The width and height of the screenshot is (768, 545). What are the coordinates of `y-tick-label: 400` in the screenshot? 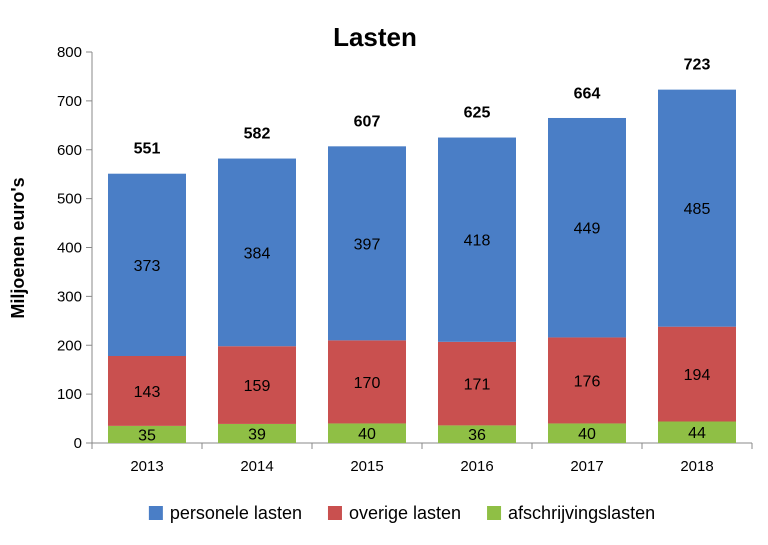 It's located at (69, 248).